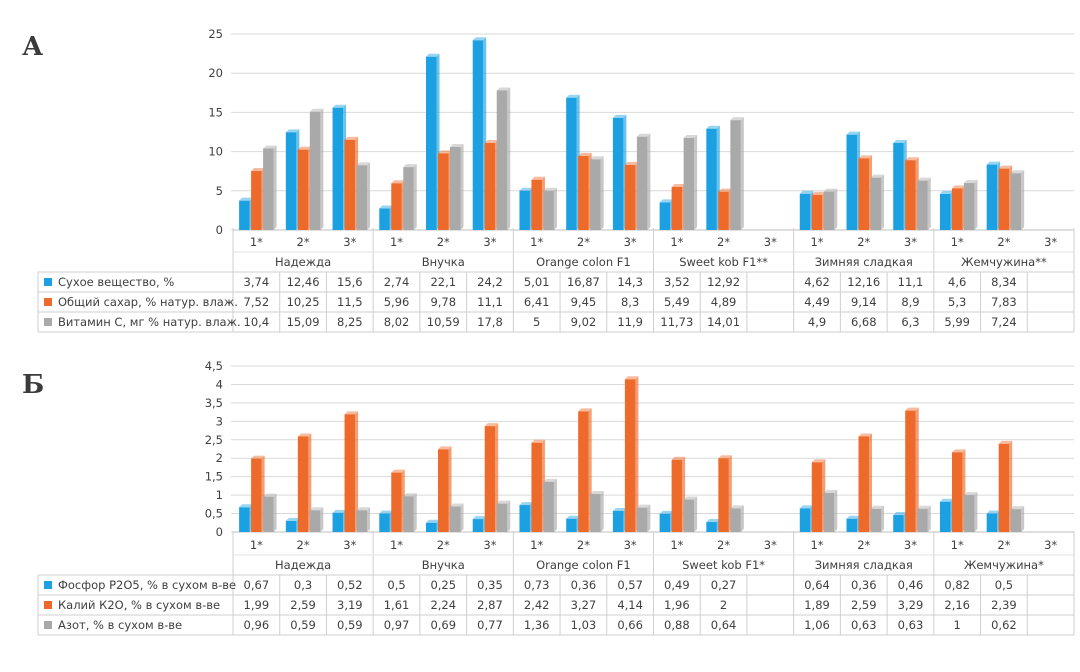 This screenshot has width=1080, height=672. I want to click on data-label-b: 0,88, so click(677, 625).